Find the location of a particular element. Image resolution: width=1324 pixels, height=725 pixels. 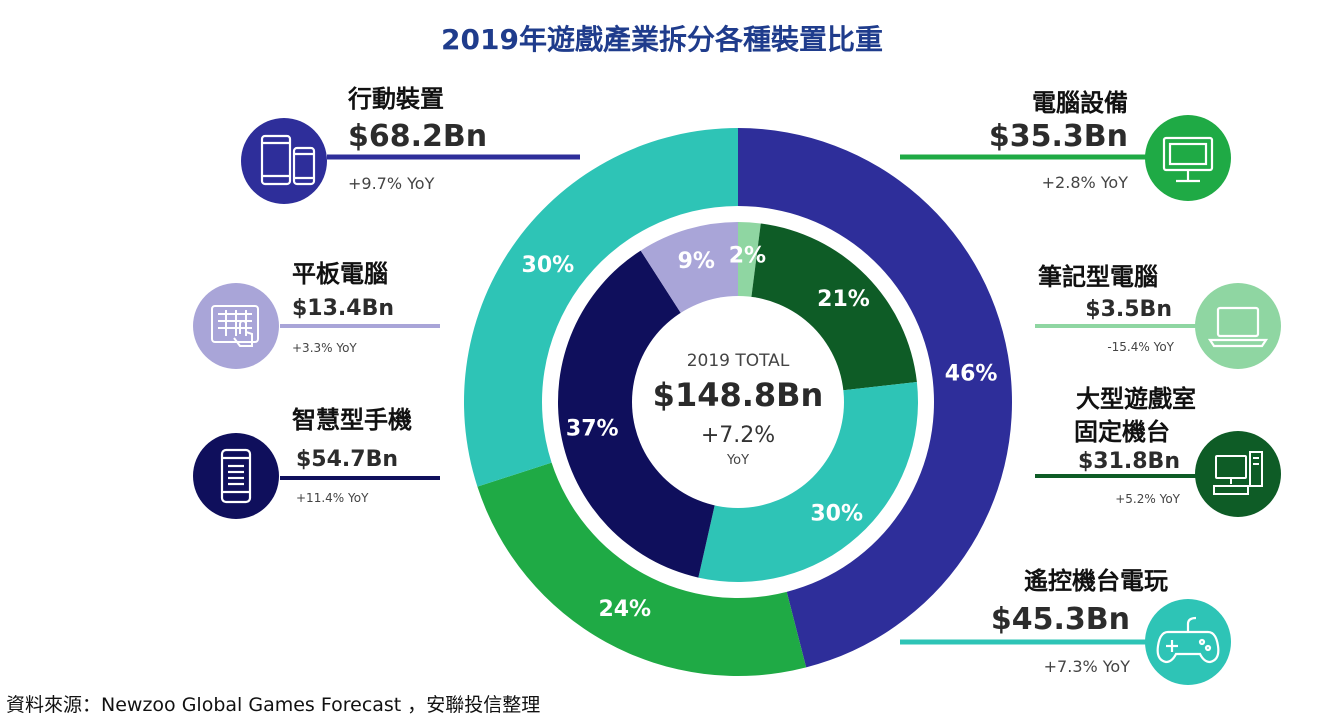

desktop-pc-icon is located at coordinates (1238, 474).